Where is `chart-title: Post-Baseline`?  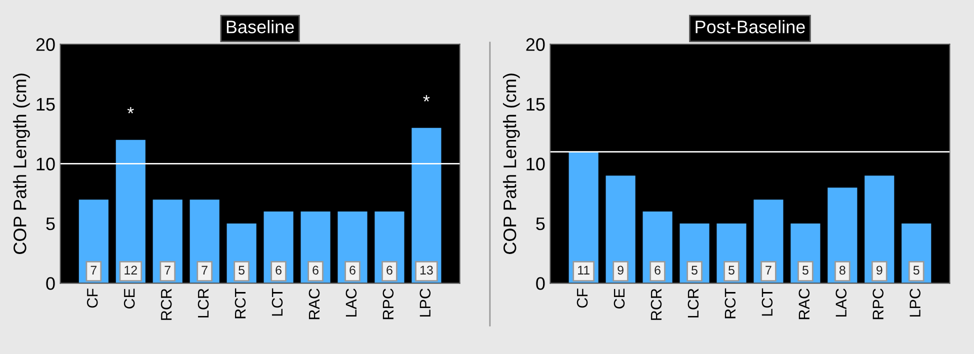
chart-title: Post-Baseline is located at coordinates (750, 27).